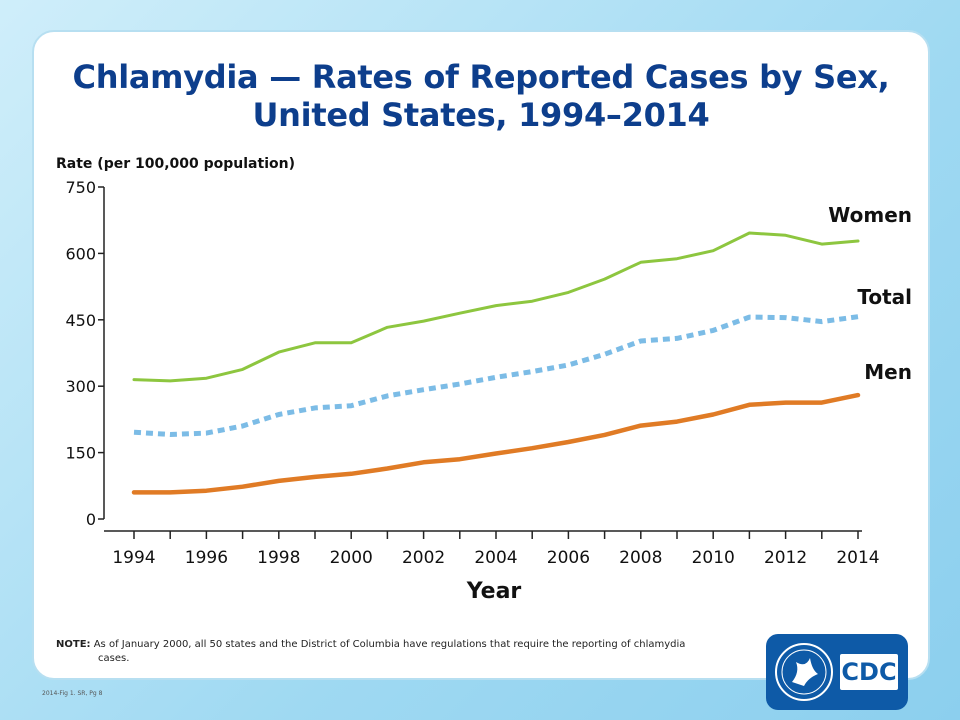 The image size is (960, 720). I want to click on x-axis-label: Year, so click(494, 591).